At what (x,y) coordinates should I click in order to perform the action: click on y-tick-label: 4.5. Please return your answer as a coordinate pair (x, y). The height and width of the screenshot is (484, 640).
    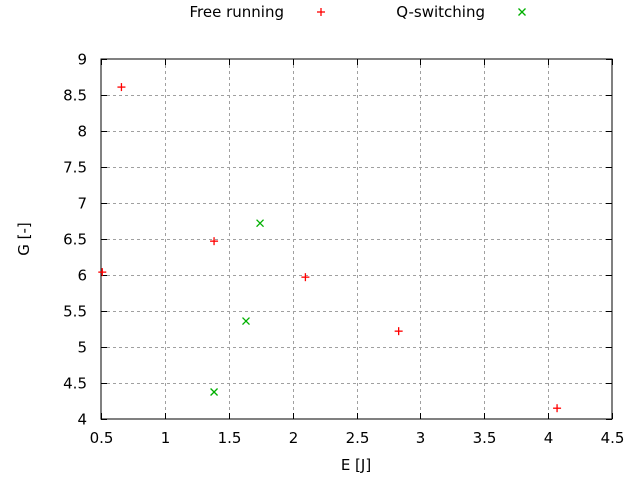
    Looking at the image, I should click on (75, 384).